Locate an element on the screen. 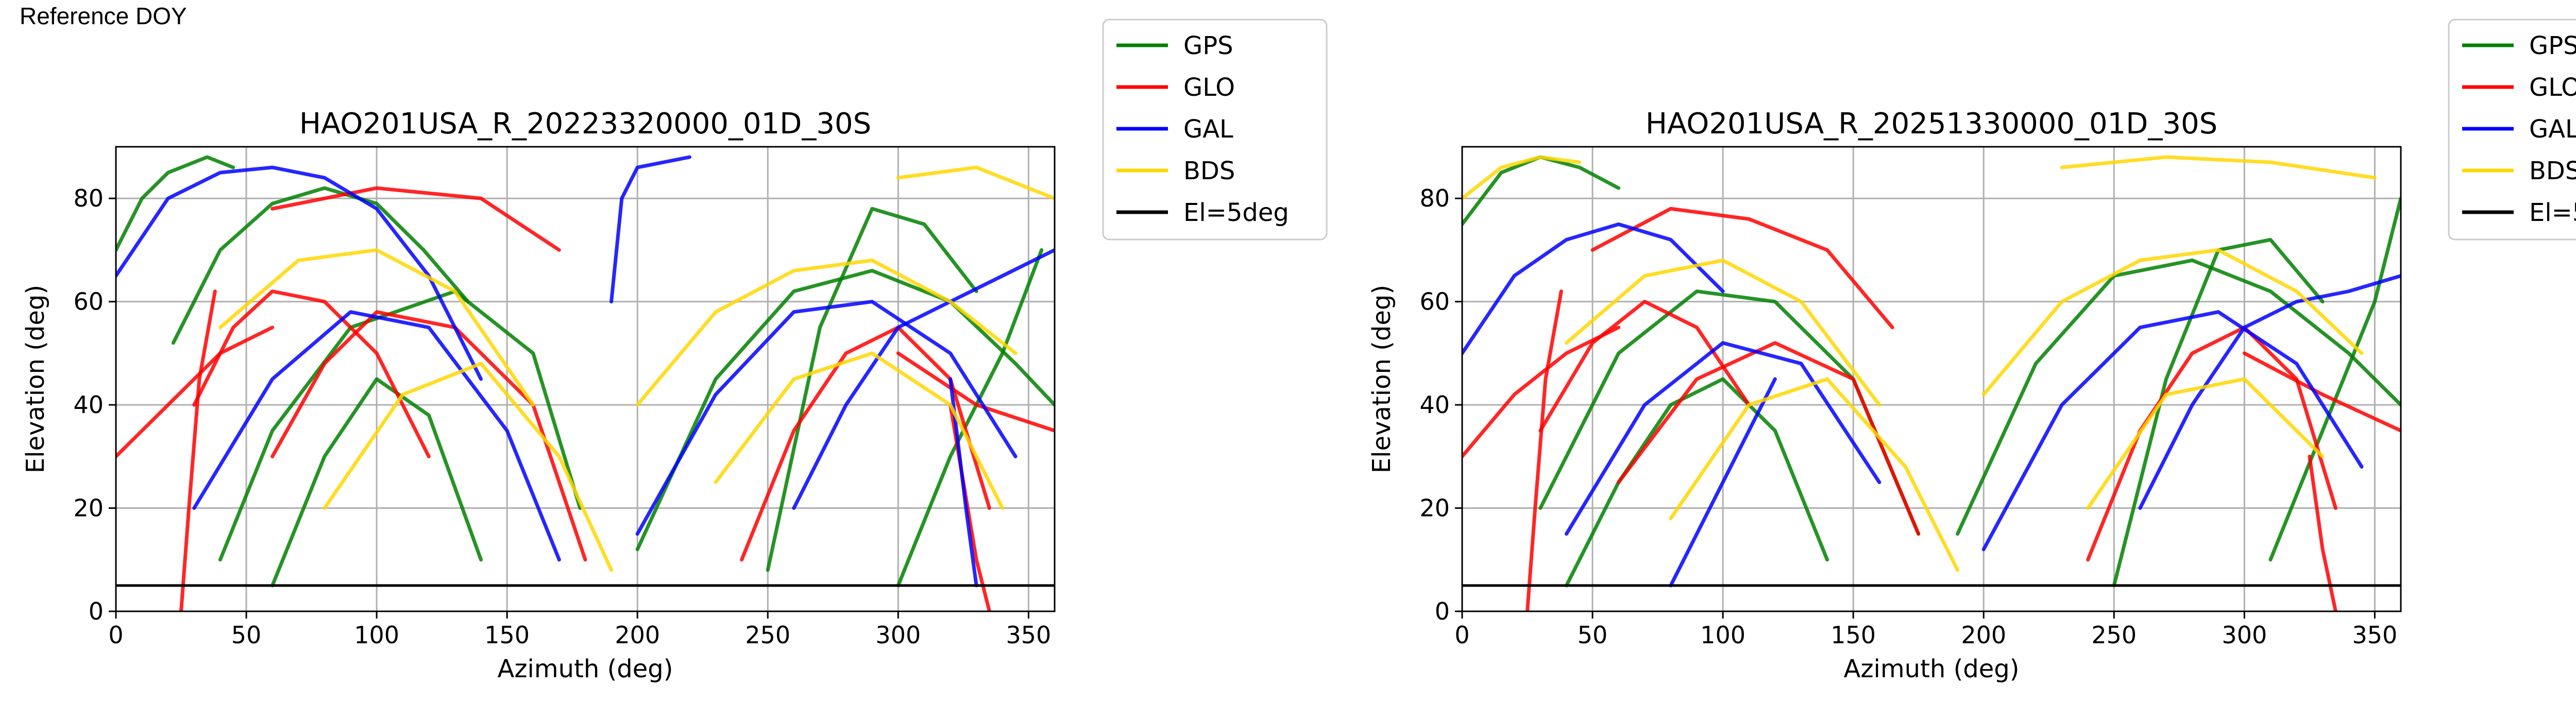 Image resolution: width=2576 pixels, height=720 pixels. legend-box is located at coordinates (1215, 130).